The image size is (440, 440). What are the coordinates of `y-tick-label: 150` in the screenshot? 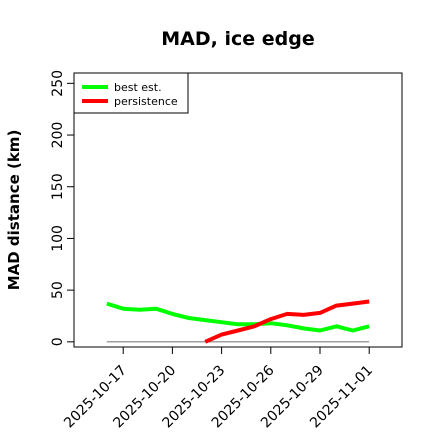 It's located at (58, 186).